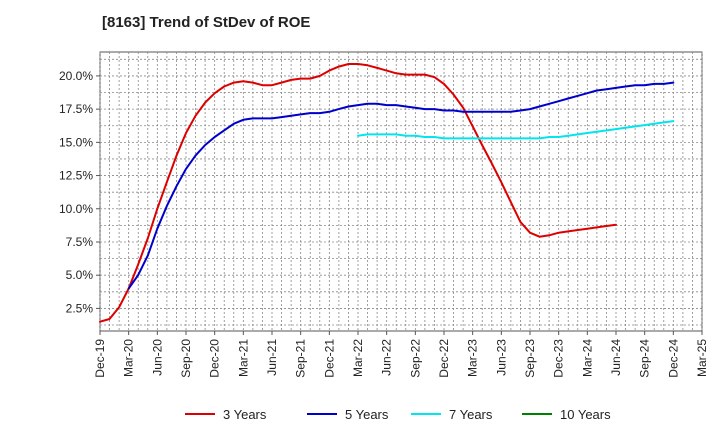 The height and width of the screenshot is (440, 720). Describe the element at coordinates (329, 358) in the screenshot. I see `x-tick-label: Dec-21` at that location.